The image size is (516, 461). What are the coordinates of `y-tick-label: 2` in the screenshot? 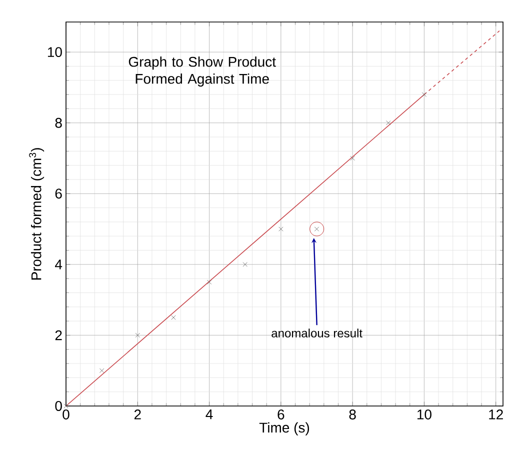 It's located at (58, 335).